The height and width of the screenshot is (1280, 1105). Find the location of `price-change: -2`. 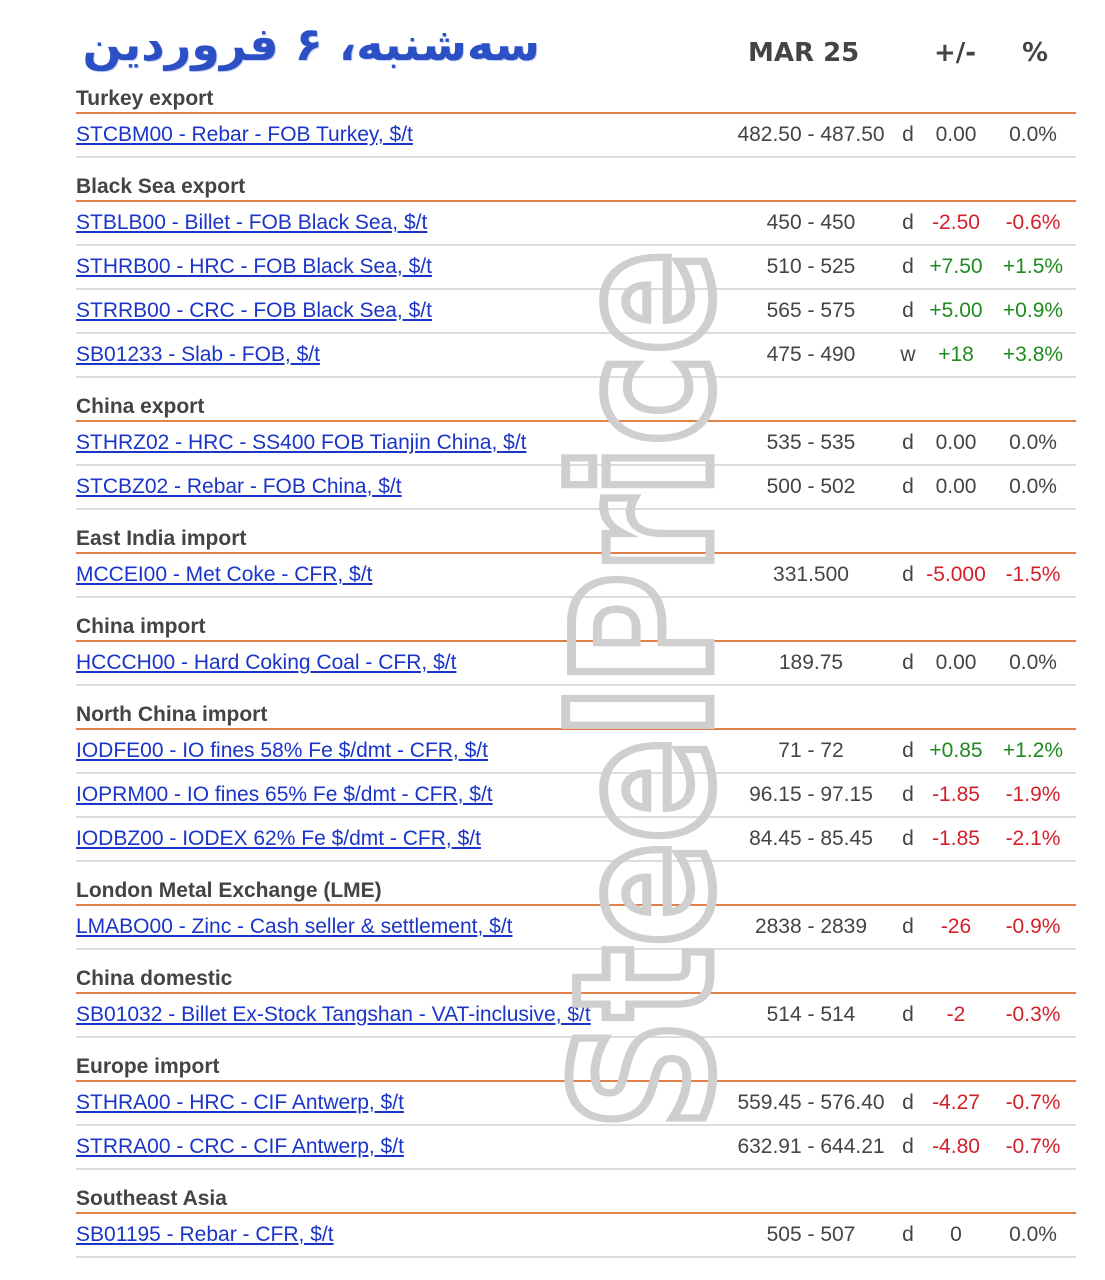

price-change: -2 is located at coordinates (956, 1014).